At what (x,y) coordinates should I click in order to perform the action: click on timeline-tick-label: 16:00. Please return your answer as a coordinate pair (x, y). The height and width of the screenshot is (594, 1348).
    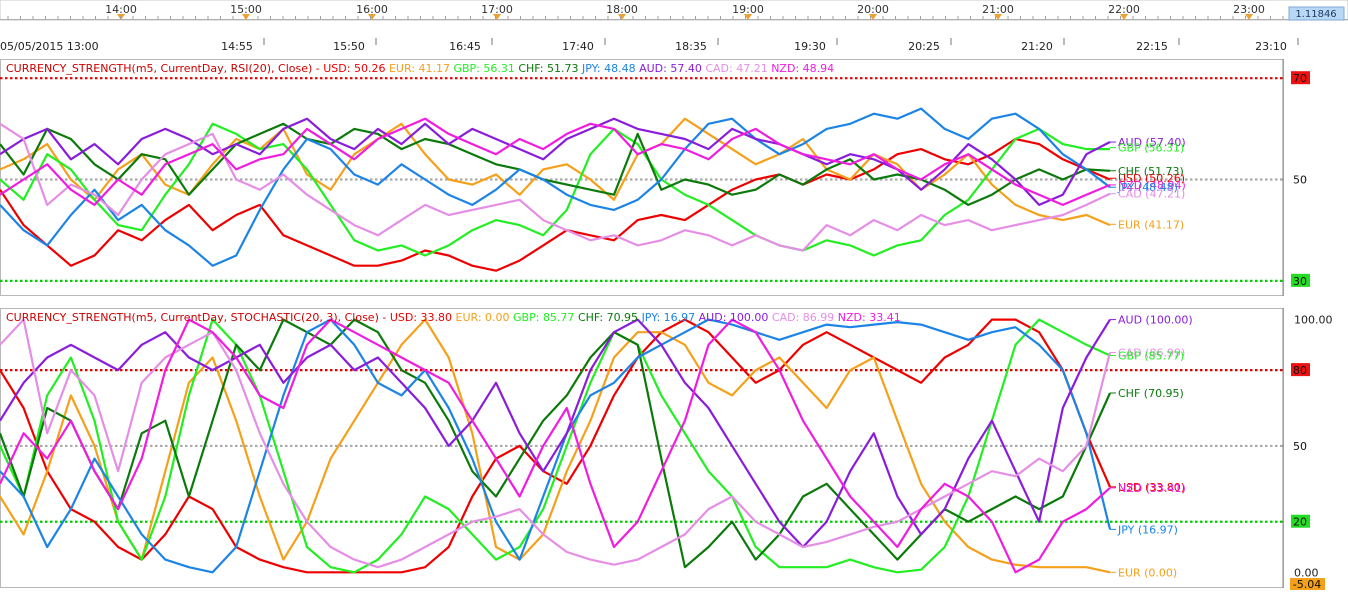
    Looking at the image, I should click on (372, 9).